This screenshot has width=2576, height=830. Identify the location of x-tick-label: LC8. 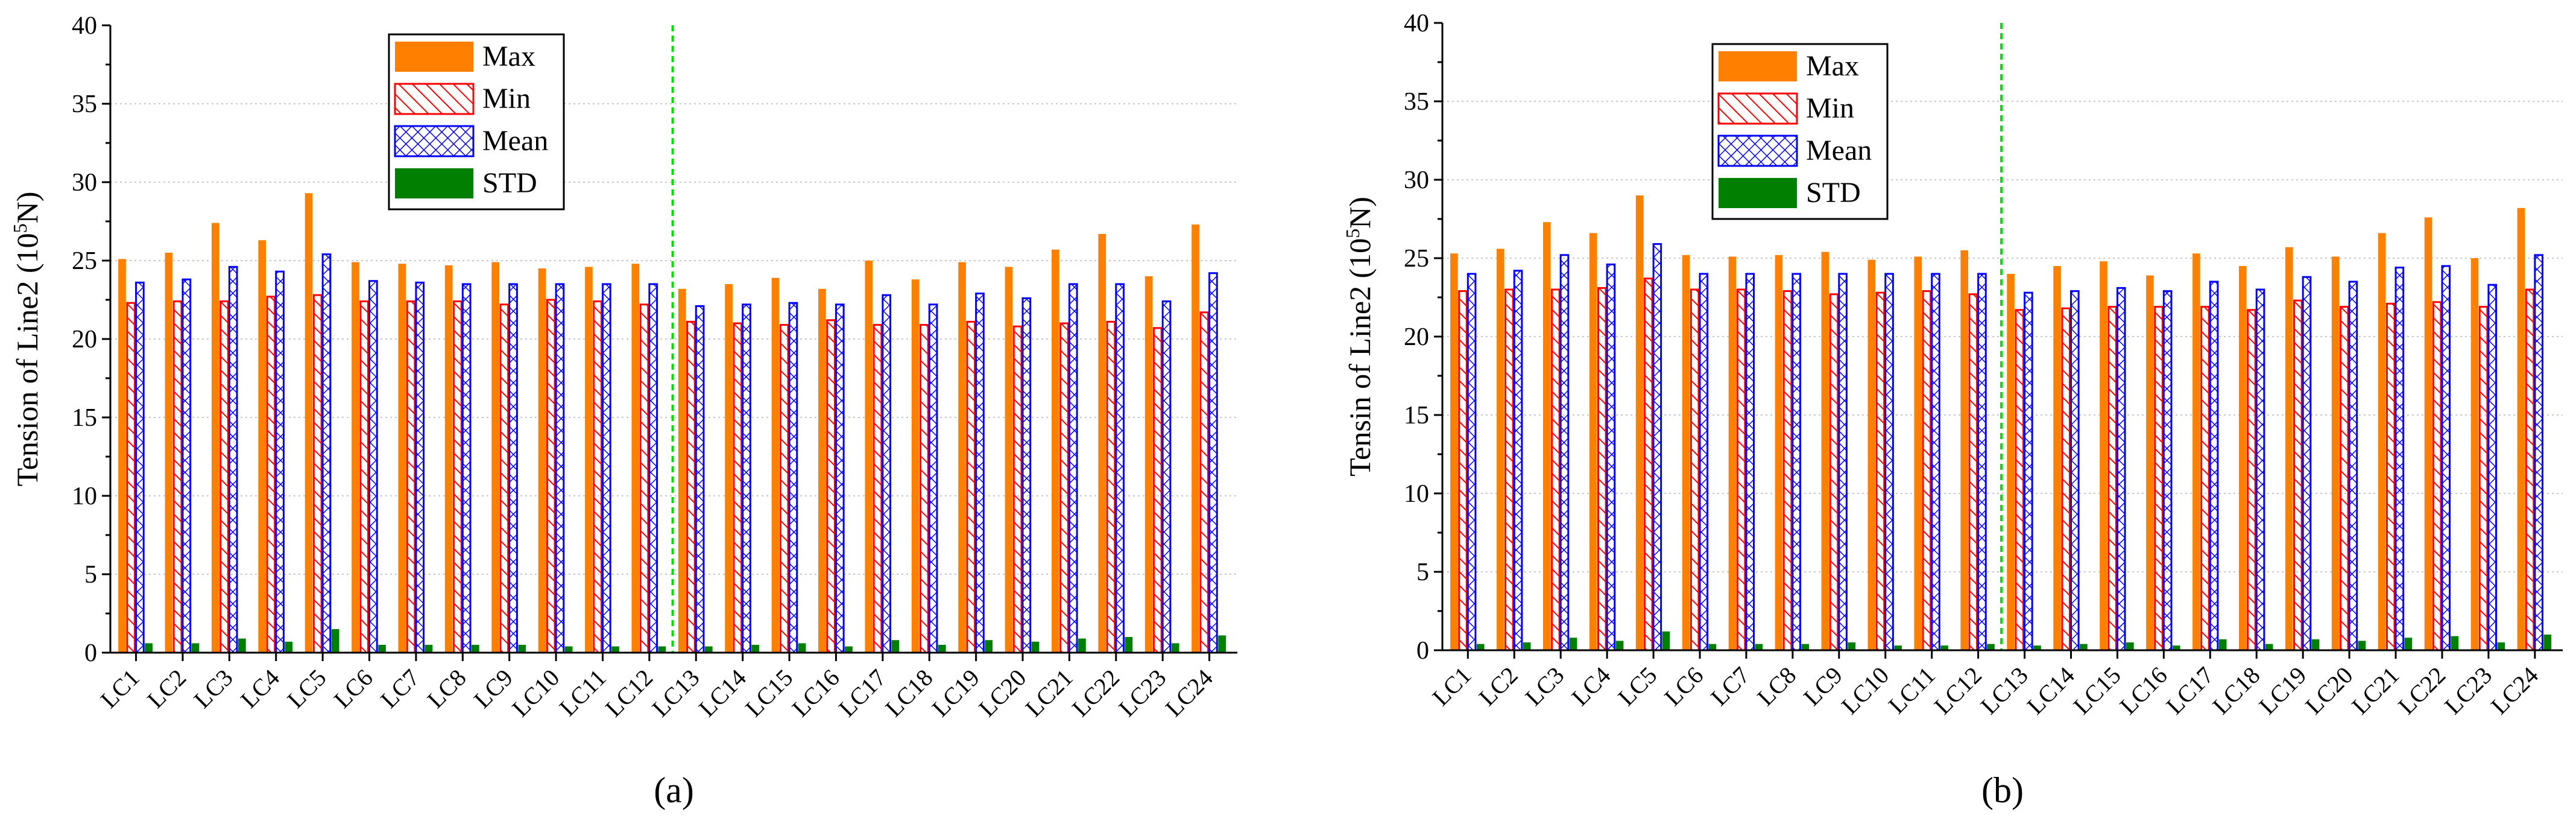
(1776, 686).